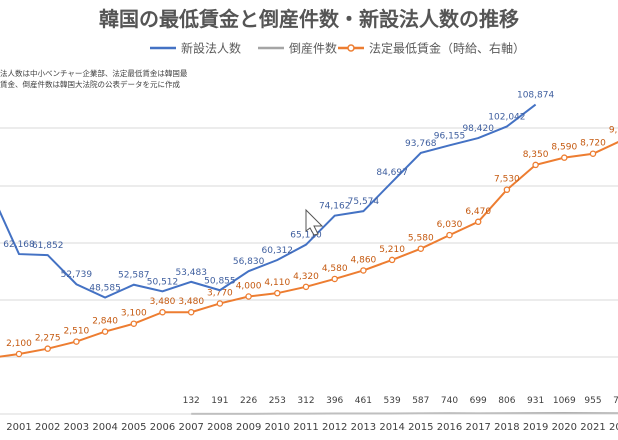 The height and width of the screenshot is (440, 618). I want to click on legend: 新設法人数 倒産件数 法定最低賃金（時給、右軸）, so click(337, 48).